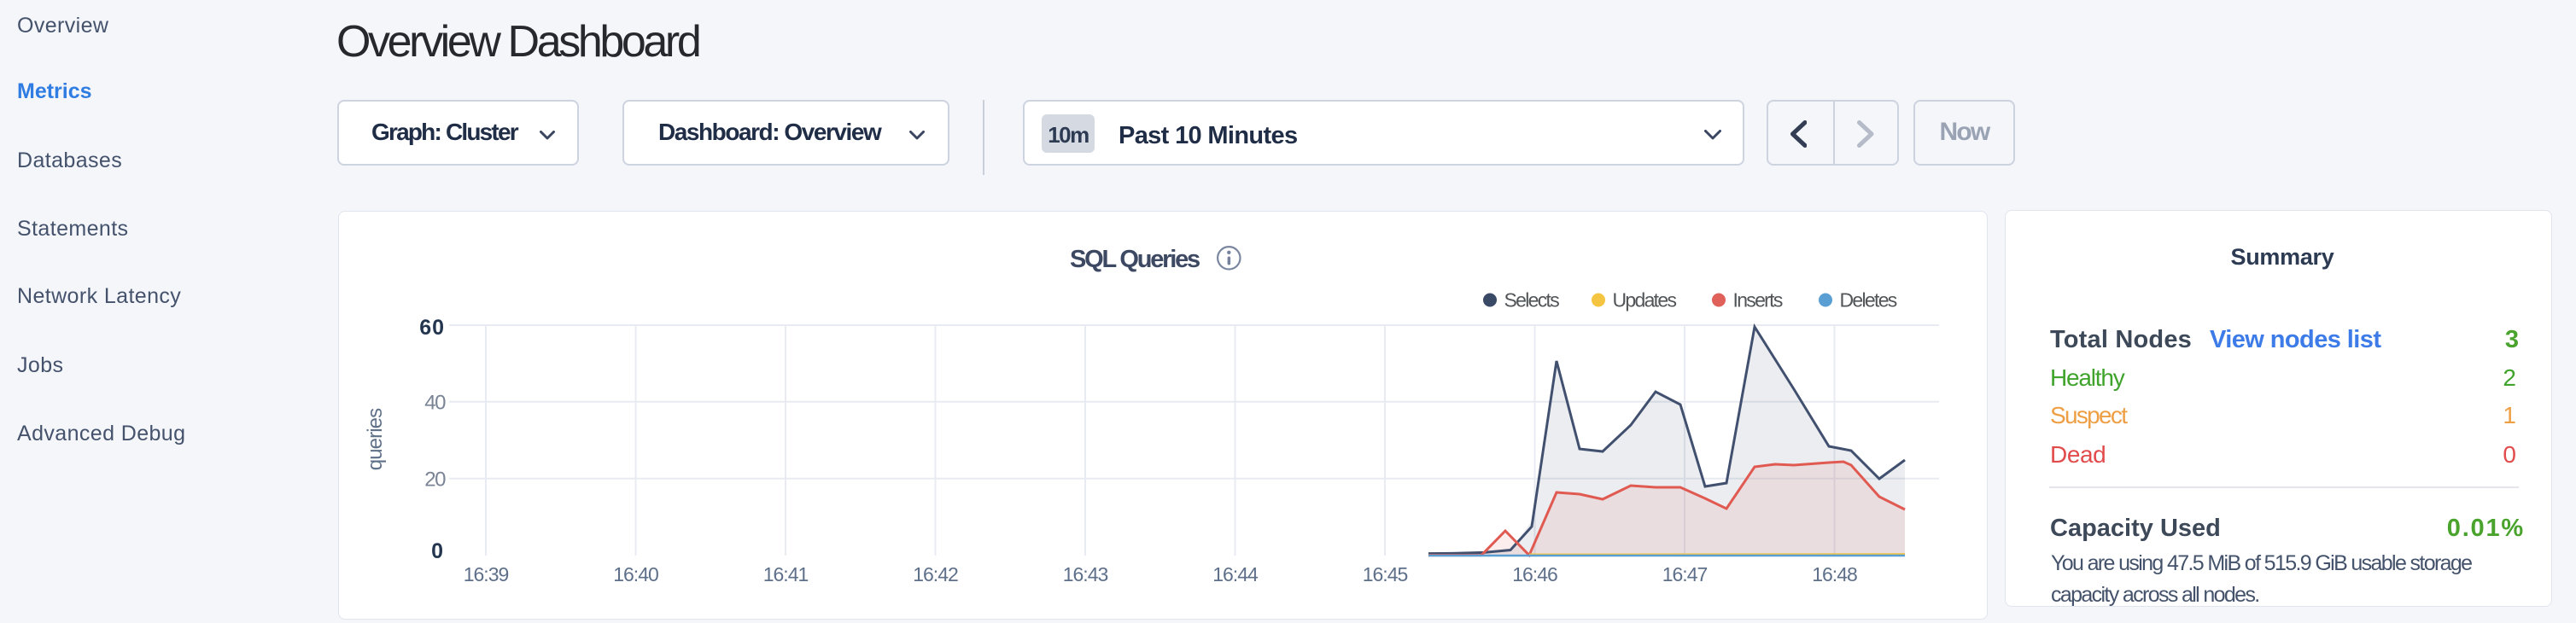  Describe the element at coordinates (1532, 300) in the screenshot. I see `svg-text: Selects` at that location.